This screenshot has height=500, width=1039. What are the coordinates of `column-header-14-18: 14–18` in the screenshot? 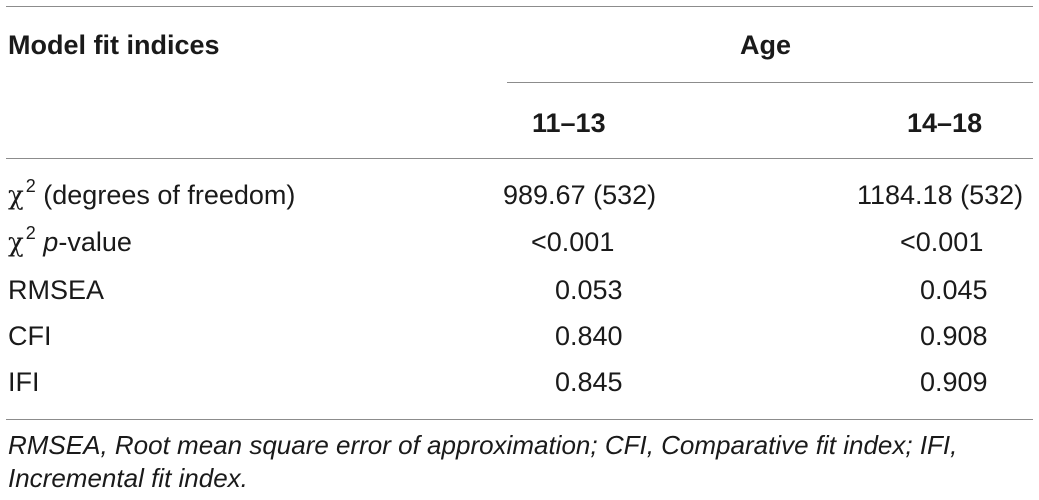 It's located at (945, 123).